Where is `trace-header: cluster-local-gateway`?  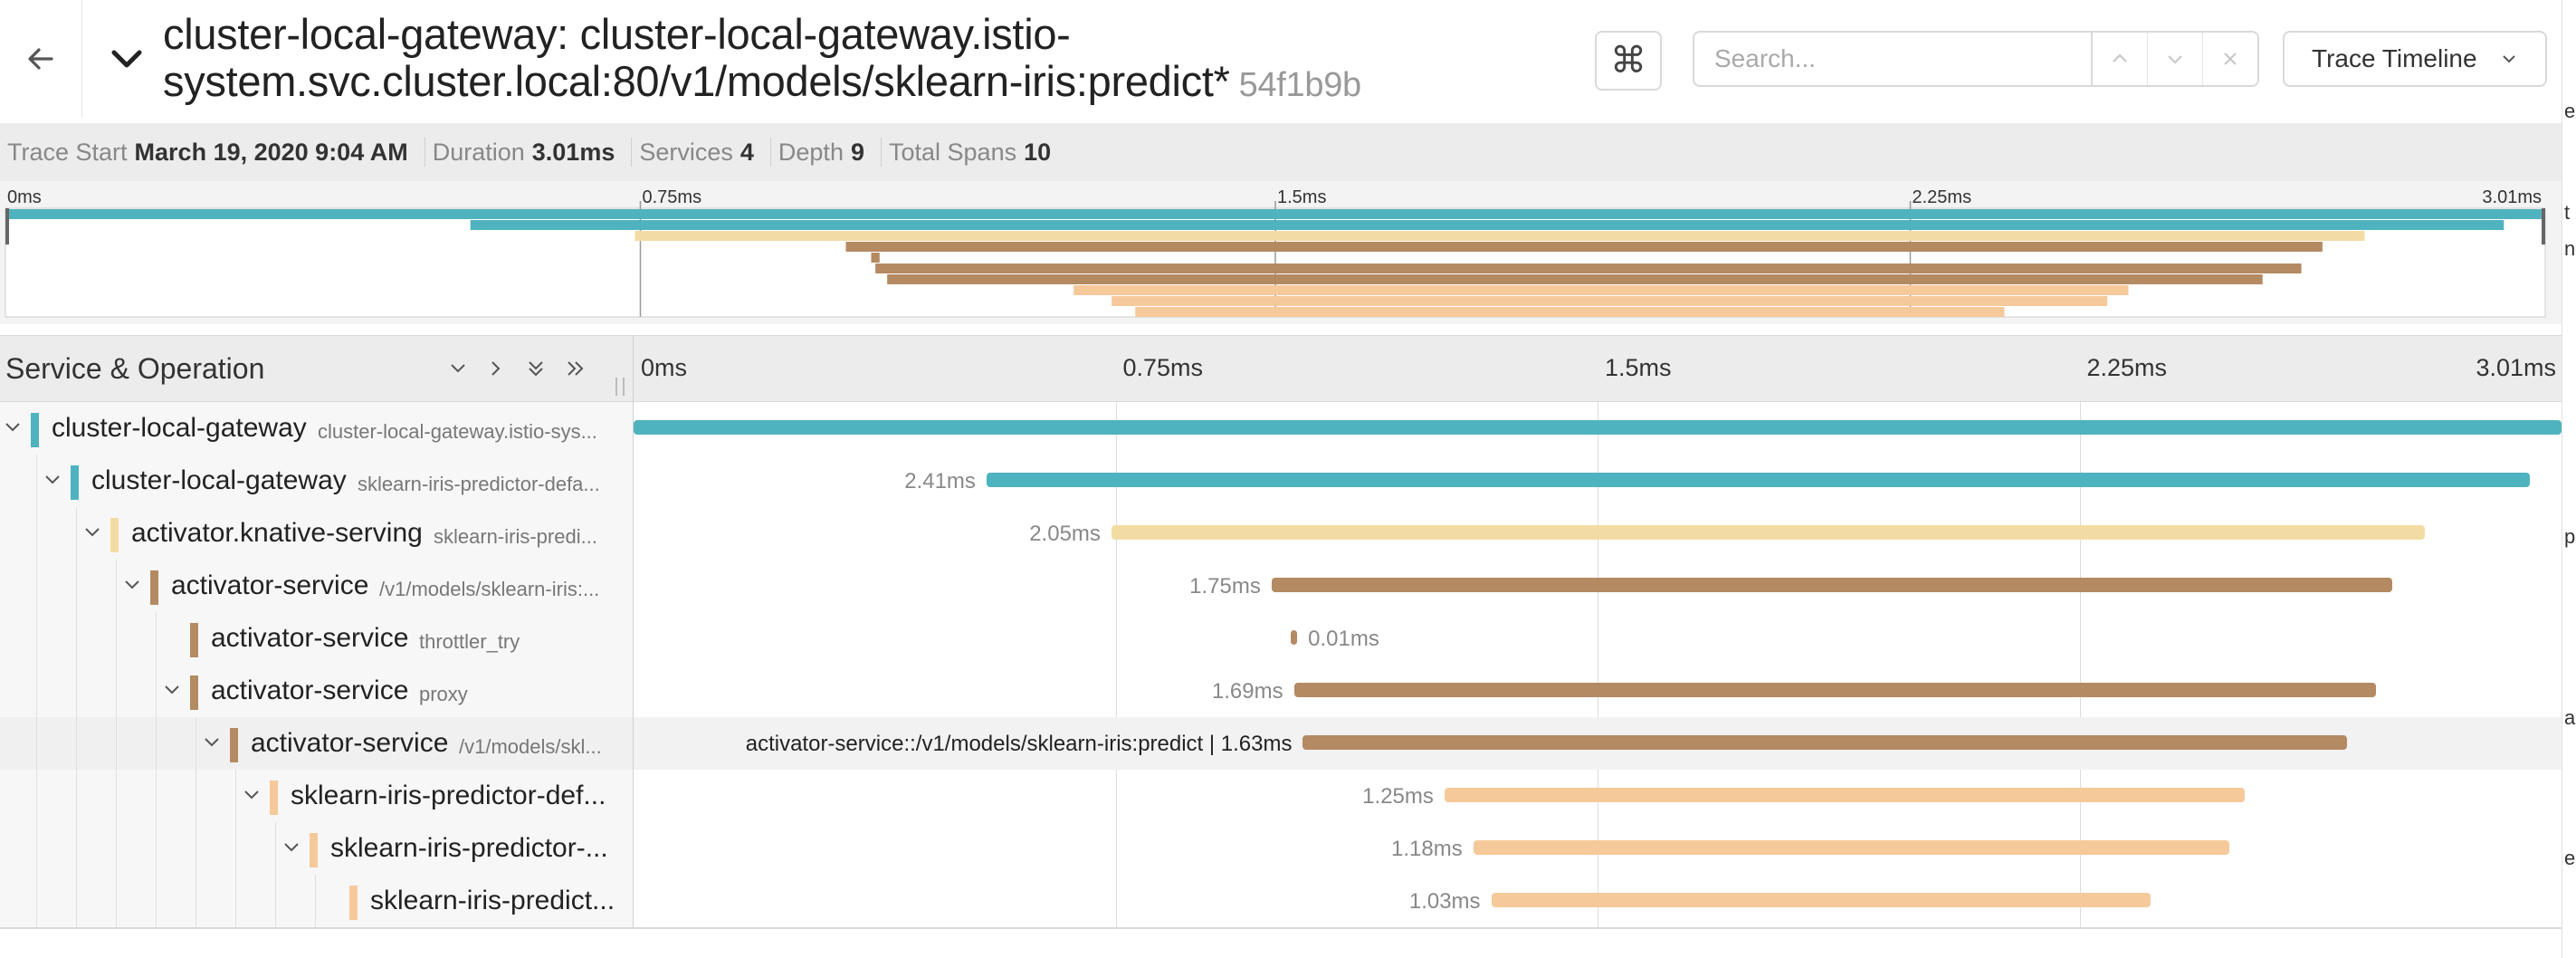
trace-header: cluster-local-gateway is located at coordinates (1281, 62).